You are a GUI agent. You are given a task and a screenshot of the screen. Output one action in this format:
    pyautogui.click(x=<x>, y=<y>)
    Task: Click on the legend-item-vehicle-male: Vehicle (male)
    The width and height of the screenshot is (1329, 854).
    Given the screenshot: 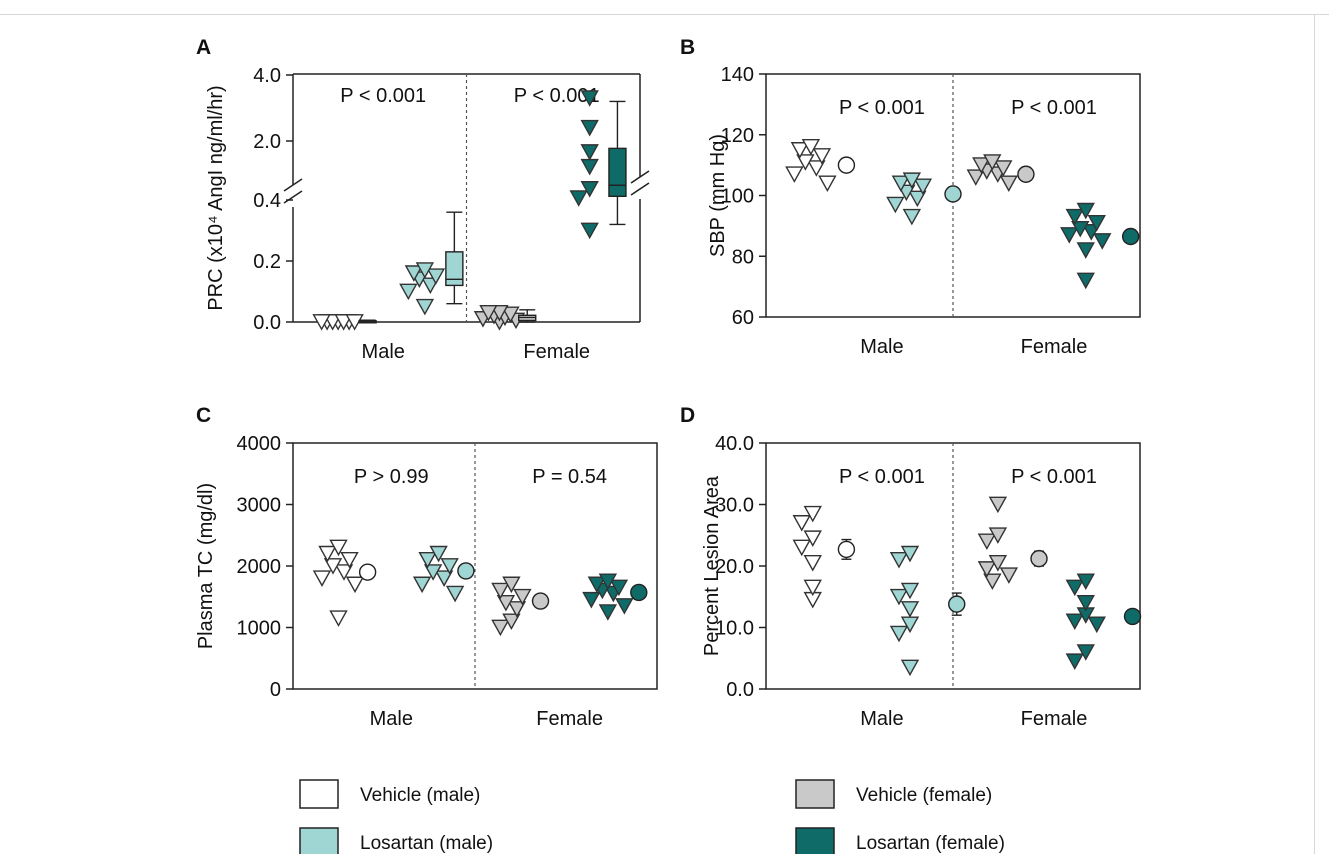 What is the action you would take?
    pyautogui.click(x=389, y=794)
    